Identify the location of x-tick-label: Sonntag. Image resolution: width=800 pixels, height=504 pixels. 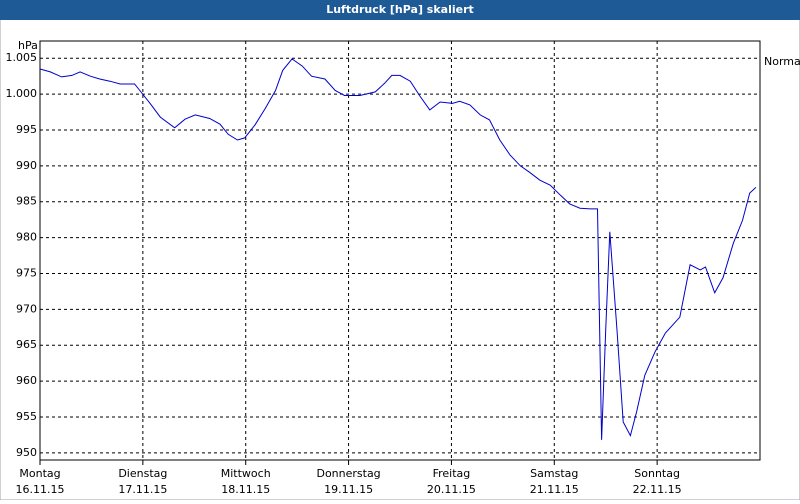
(657, 473).